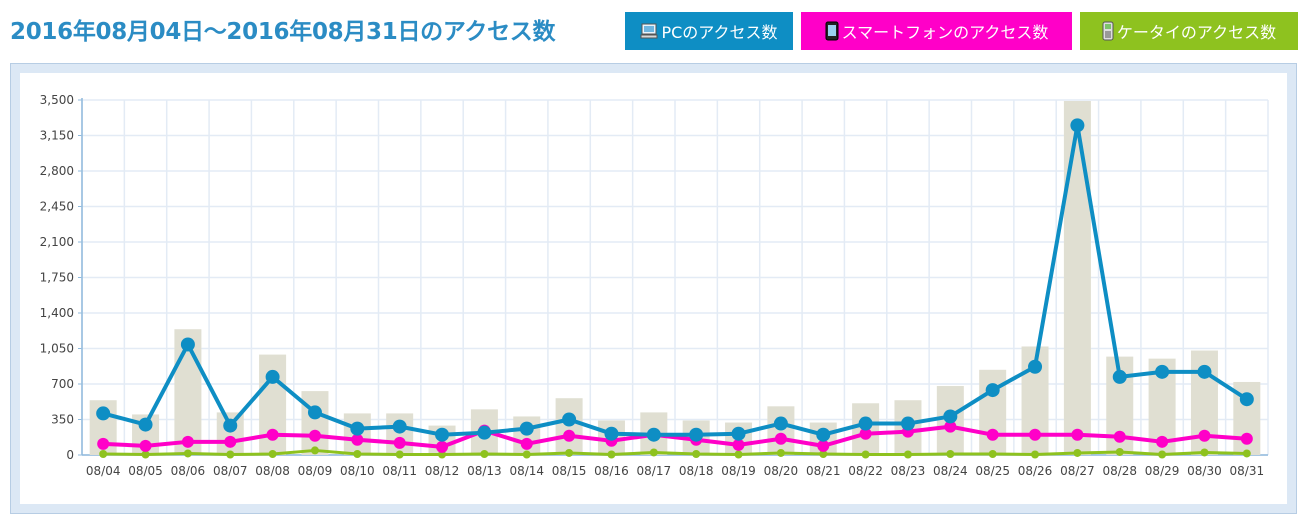  What do you see at coordinates (145, 471) in the screenshot?
I see `x-tick-label: 08/05` at bounding box center [145, 471].